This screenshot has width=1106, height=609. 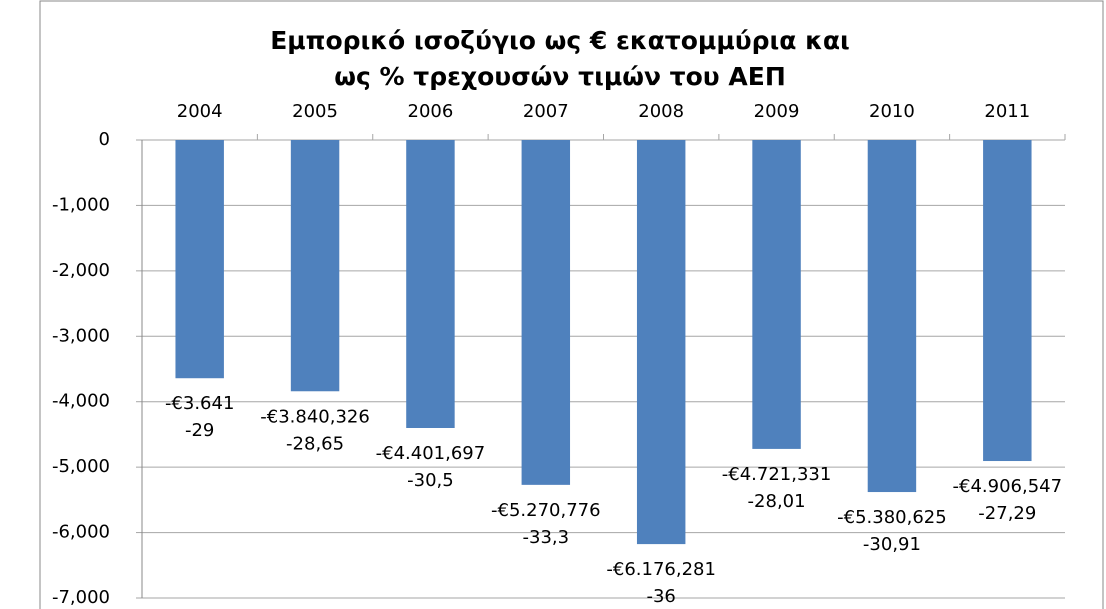 I want to click on x-tick-label: 2009, so click(x=777, y=111).